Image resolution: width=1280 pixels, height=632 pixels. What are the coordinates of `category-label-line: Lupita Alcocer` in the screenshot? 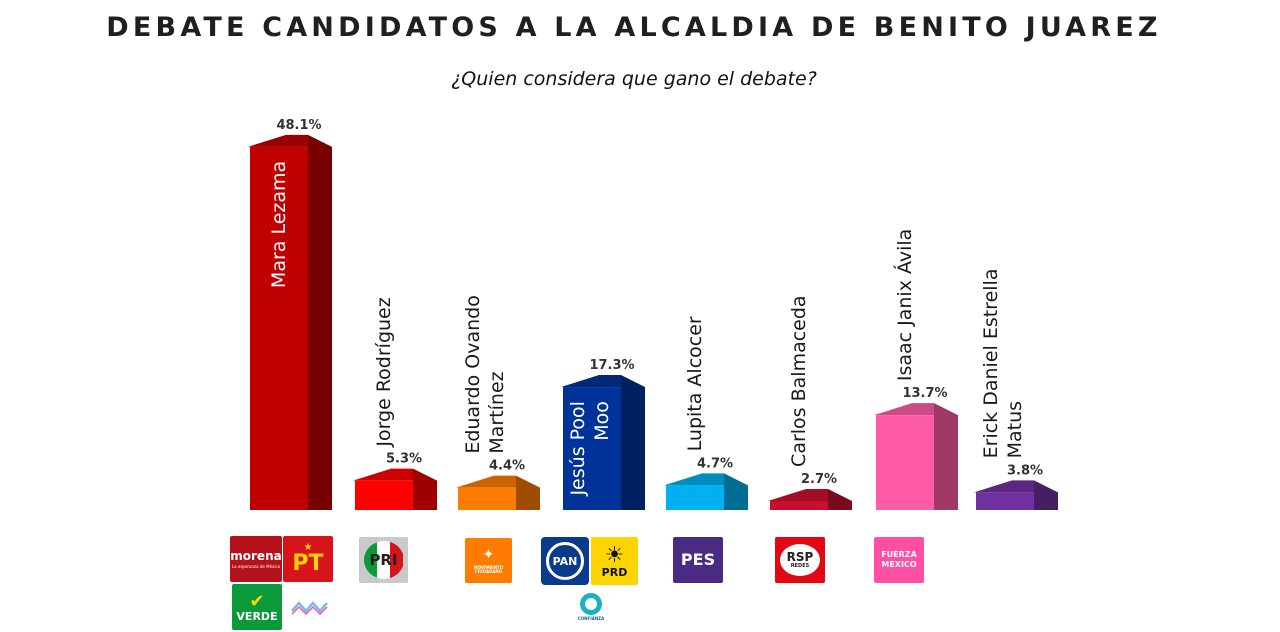 It's located at (695, 383).